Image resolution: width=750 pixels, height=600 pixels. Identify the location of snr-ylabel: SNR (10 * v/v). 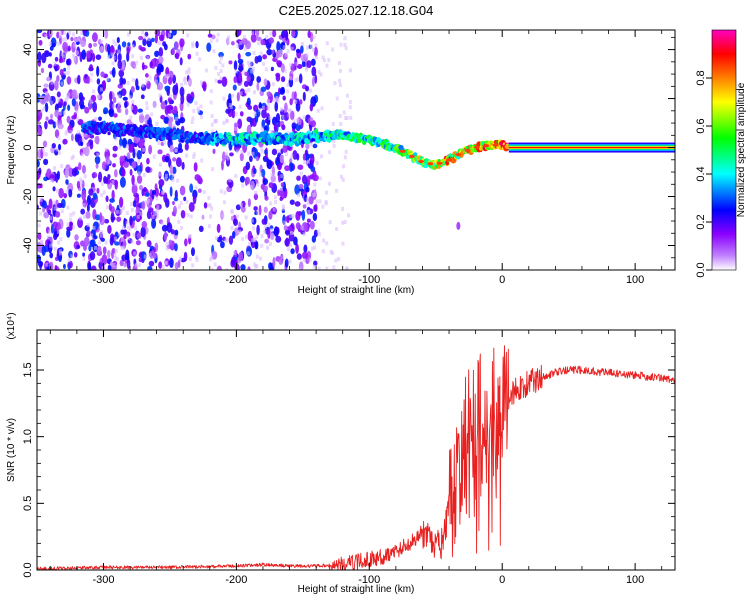
(11, 450).